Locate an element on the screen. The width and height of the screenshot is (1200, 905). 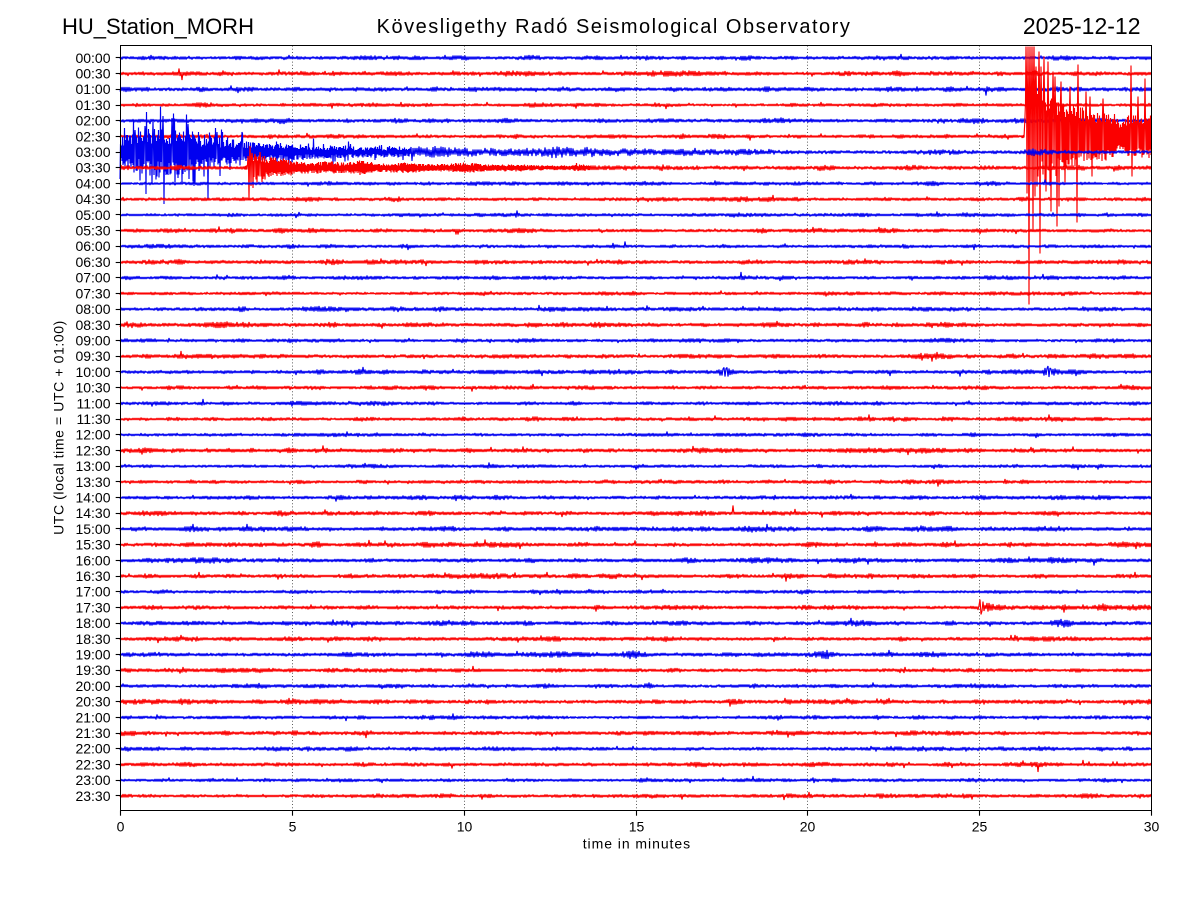
svg-text: 30 is located at coordinates (1152, 827).